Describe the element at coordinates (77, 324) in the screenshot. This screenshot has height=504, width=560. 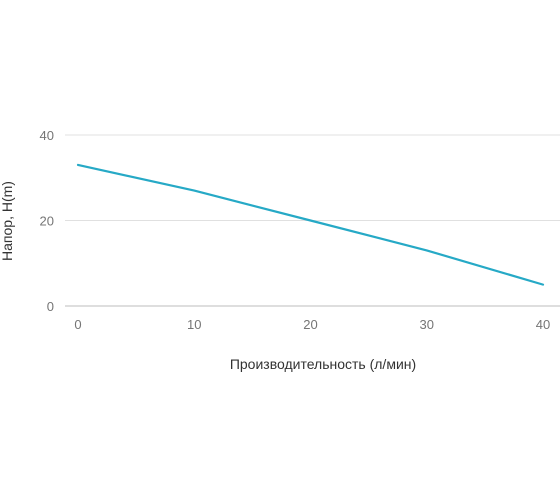
I see `x-tick-label: 0` at that location.